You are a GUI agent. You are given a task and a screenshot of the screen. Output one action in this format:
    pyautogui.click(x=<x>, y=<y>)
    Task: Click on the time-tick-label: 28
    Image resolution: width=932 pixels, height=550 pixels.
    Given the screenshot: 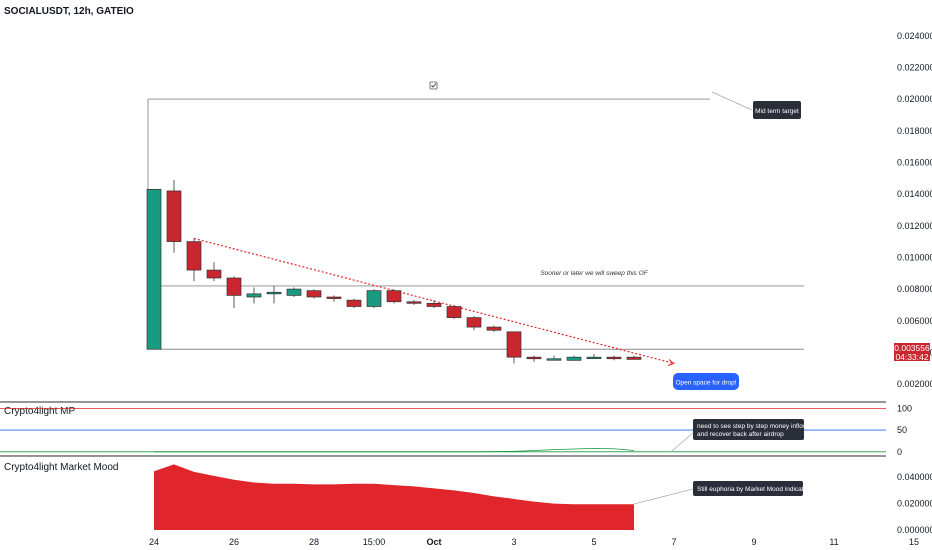 What is the action you would take?
    pyautogui.click(x=314, y=542)
    